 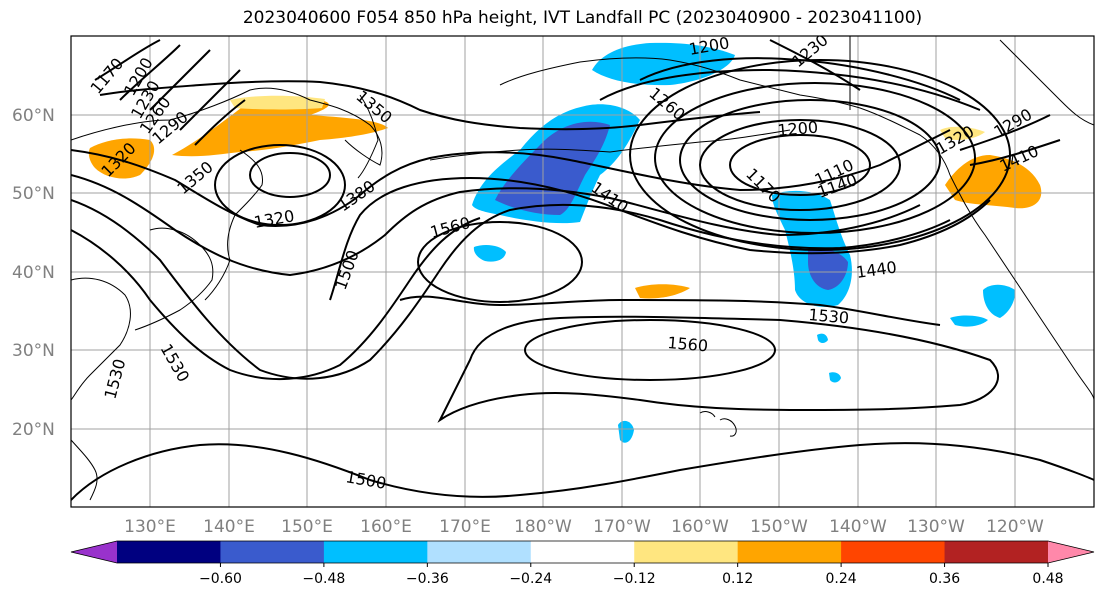 I want to click on ivt-negative-region-bering, so click(x=663, y=64).